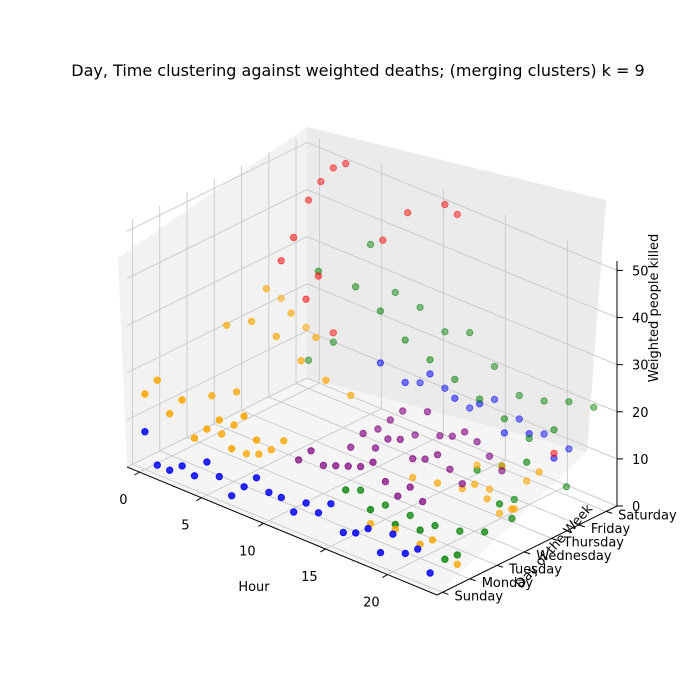 The image size is (700, 700). What do you see at coordinates (535, 569) in the screenshot?
I see `y-tick-label: Tuesday` at bounding box center [535, 569].